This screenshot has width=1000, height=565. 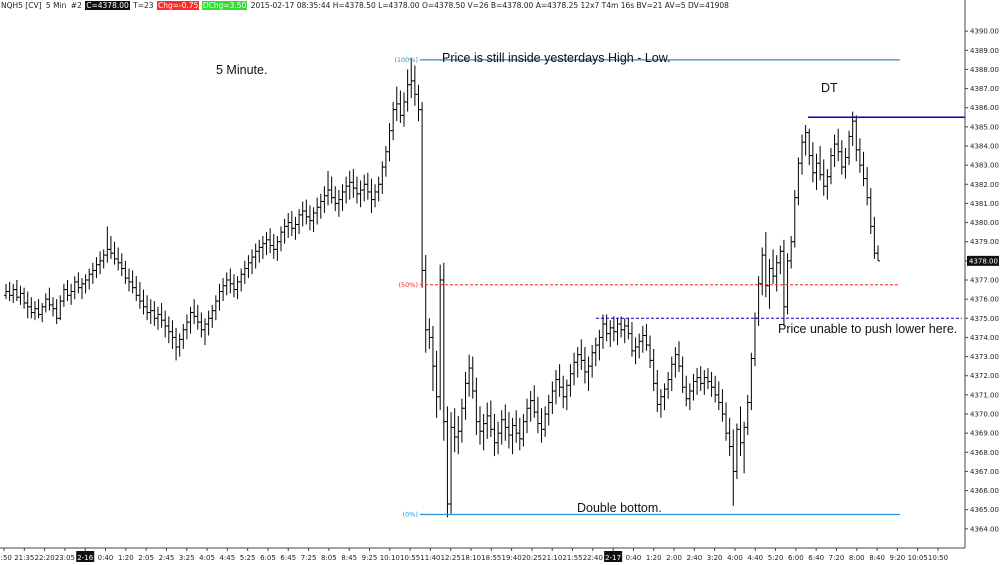 I want to click on double-bottom-annotation: Double bottom., so click(x=619, y=508).